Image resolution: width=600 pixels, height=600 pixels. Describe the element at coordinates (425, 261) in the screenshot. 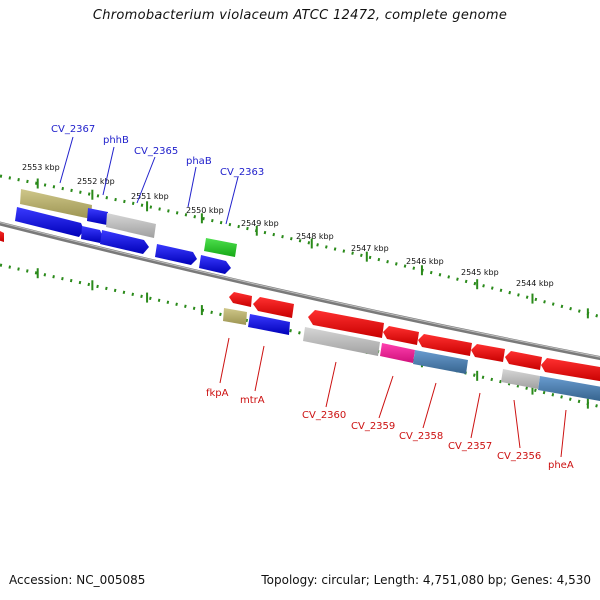

I see `ruler-label: 2546 kbp` at that location.